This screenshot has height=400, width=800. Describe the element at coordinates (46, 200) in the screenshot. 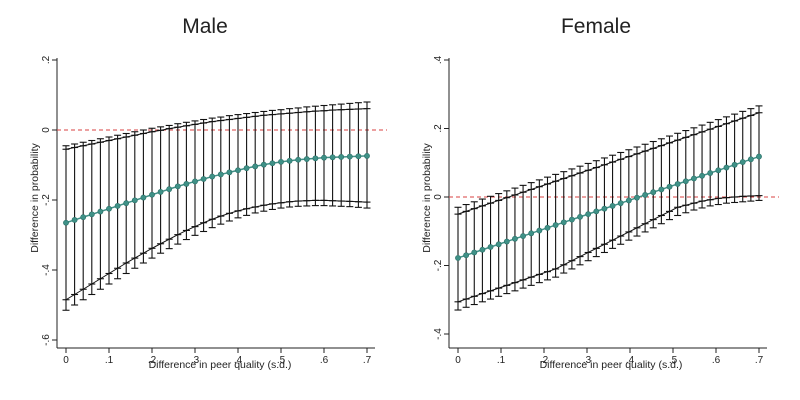

I see `y-tick-label: -.2` at that location.